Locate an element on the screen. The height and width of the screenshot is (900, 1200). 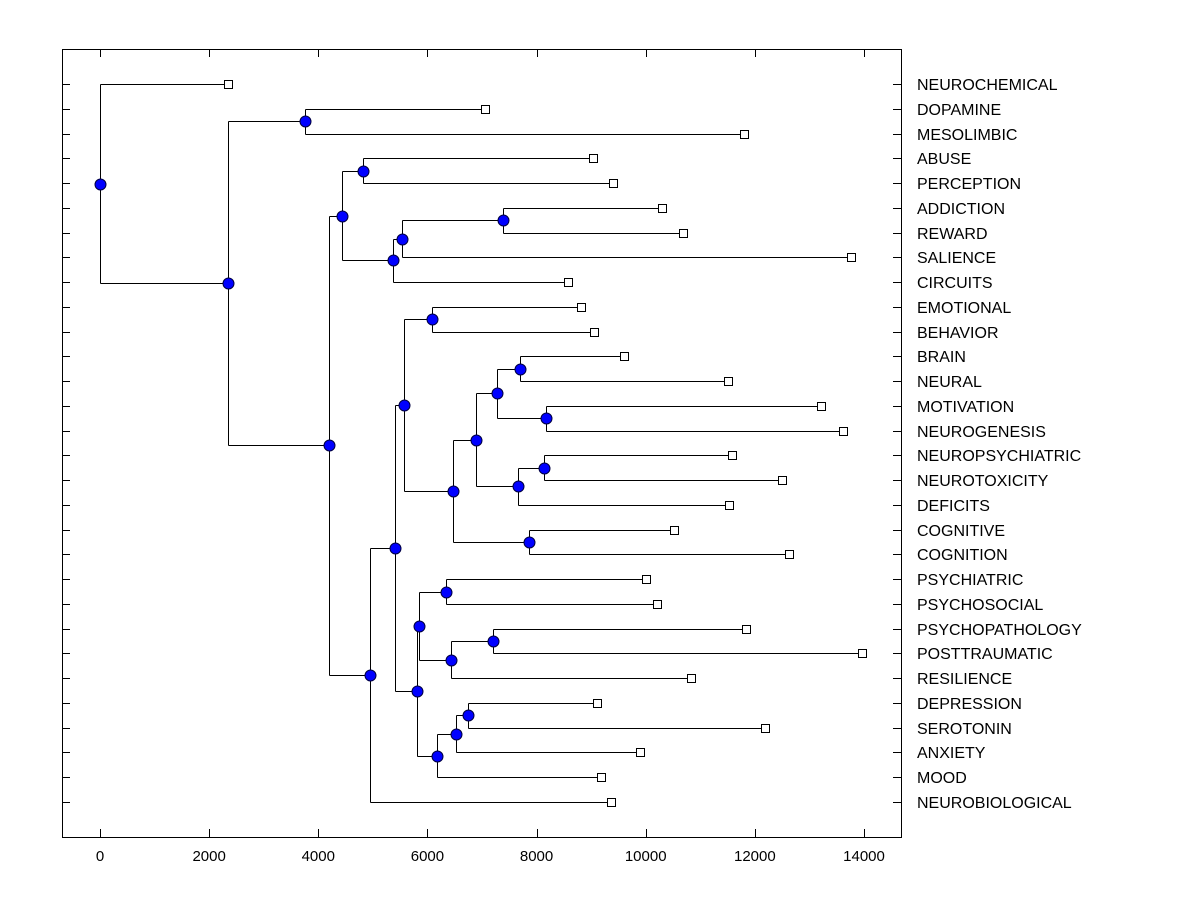
leaf-label: ANXIETY is located at coordinates (951, 753).